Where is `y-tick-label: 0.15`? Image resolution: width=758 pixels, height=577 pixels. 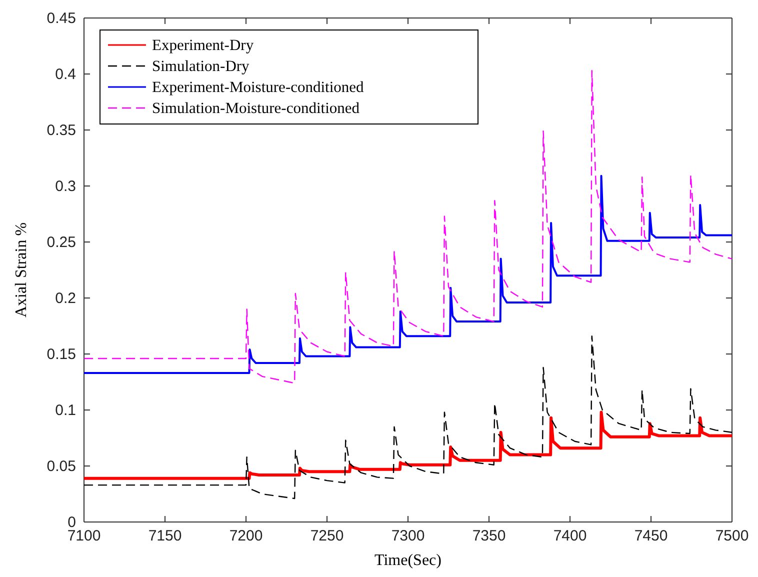
y-tick-label: 0.15 is located at coordinates (61, 354).